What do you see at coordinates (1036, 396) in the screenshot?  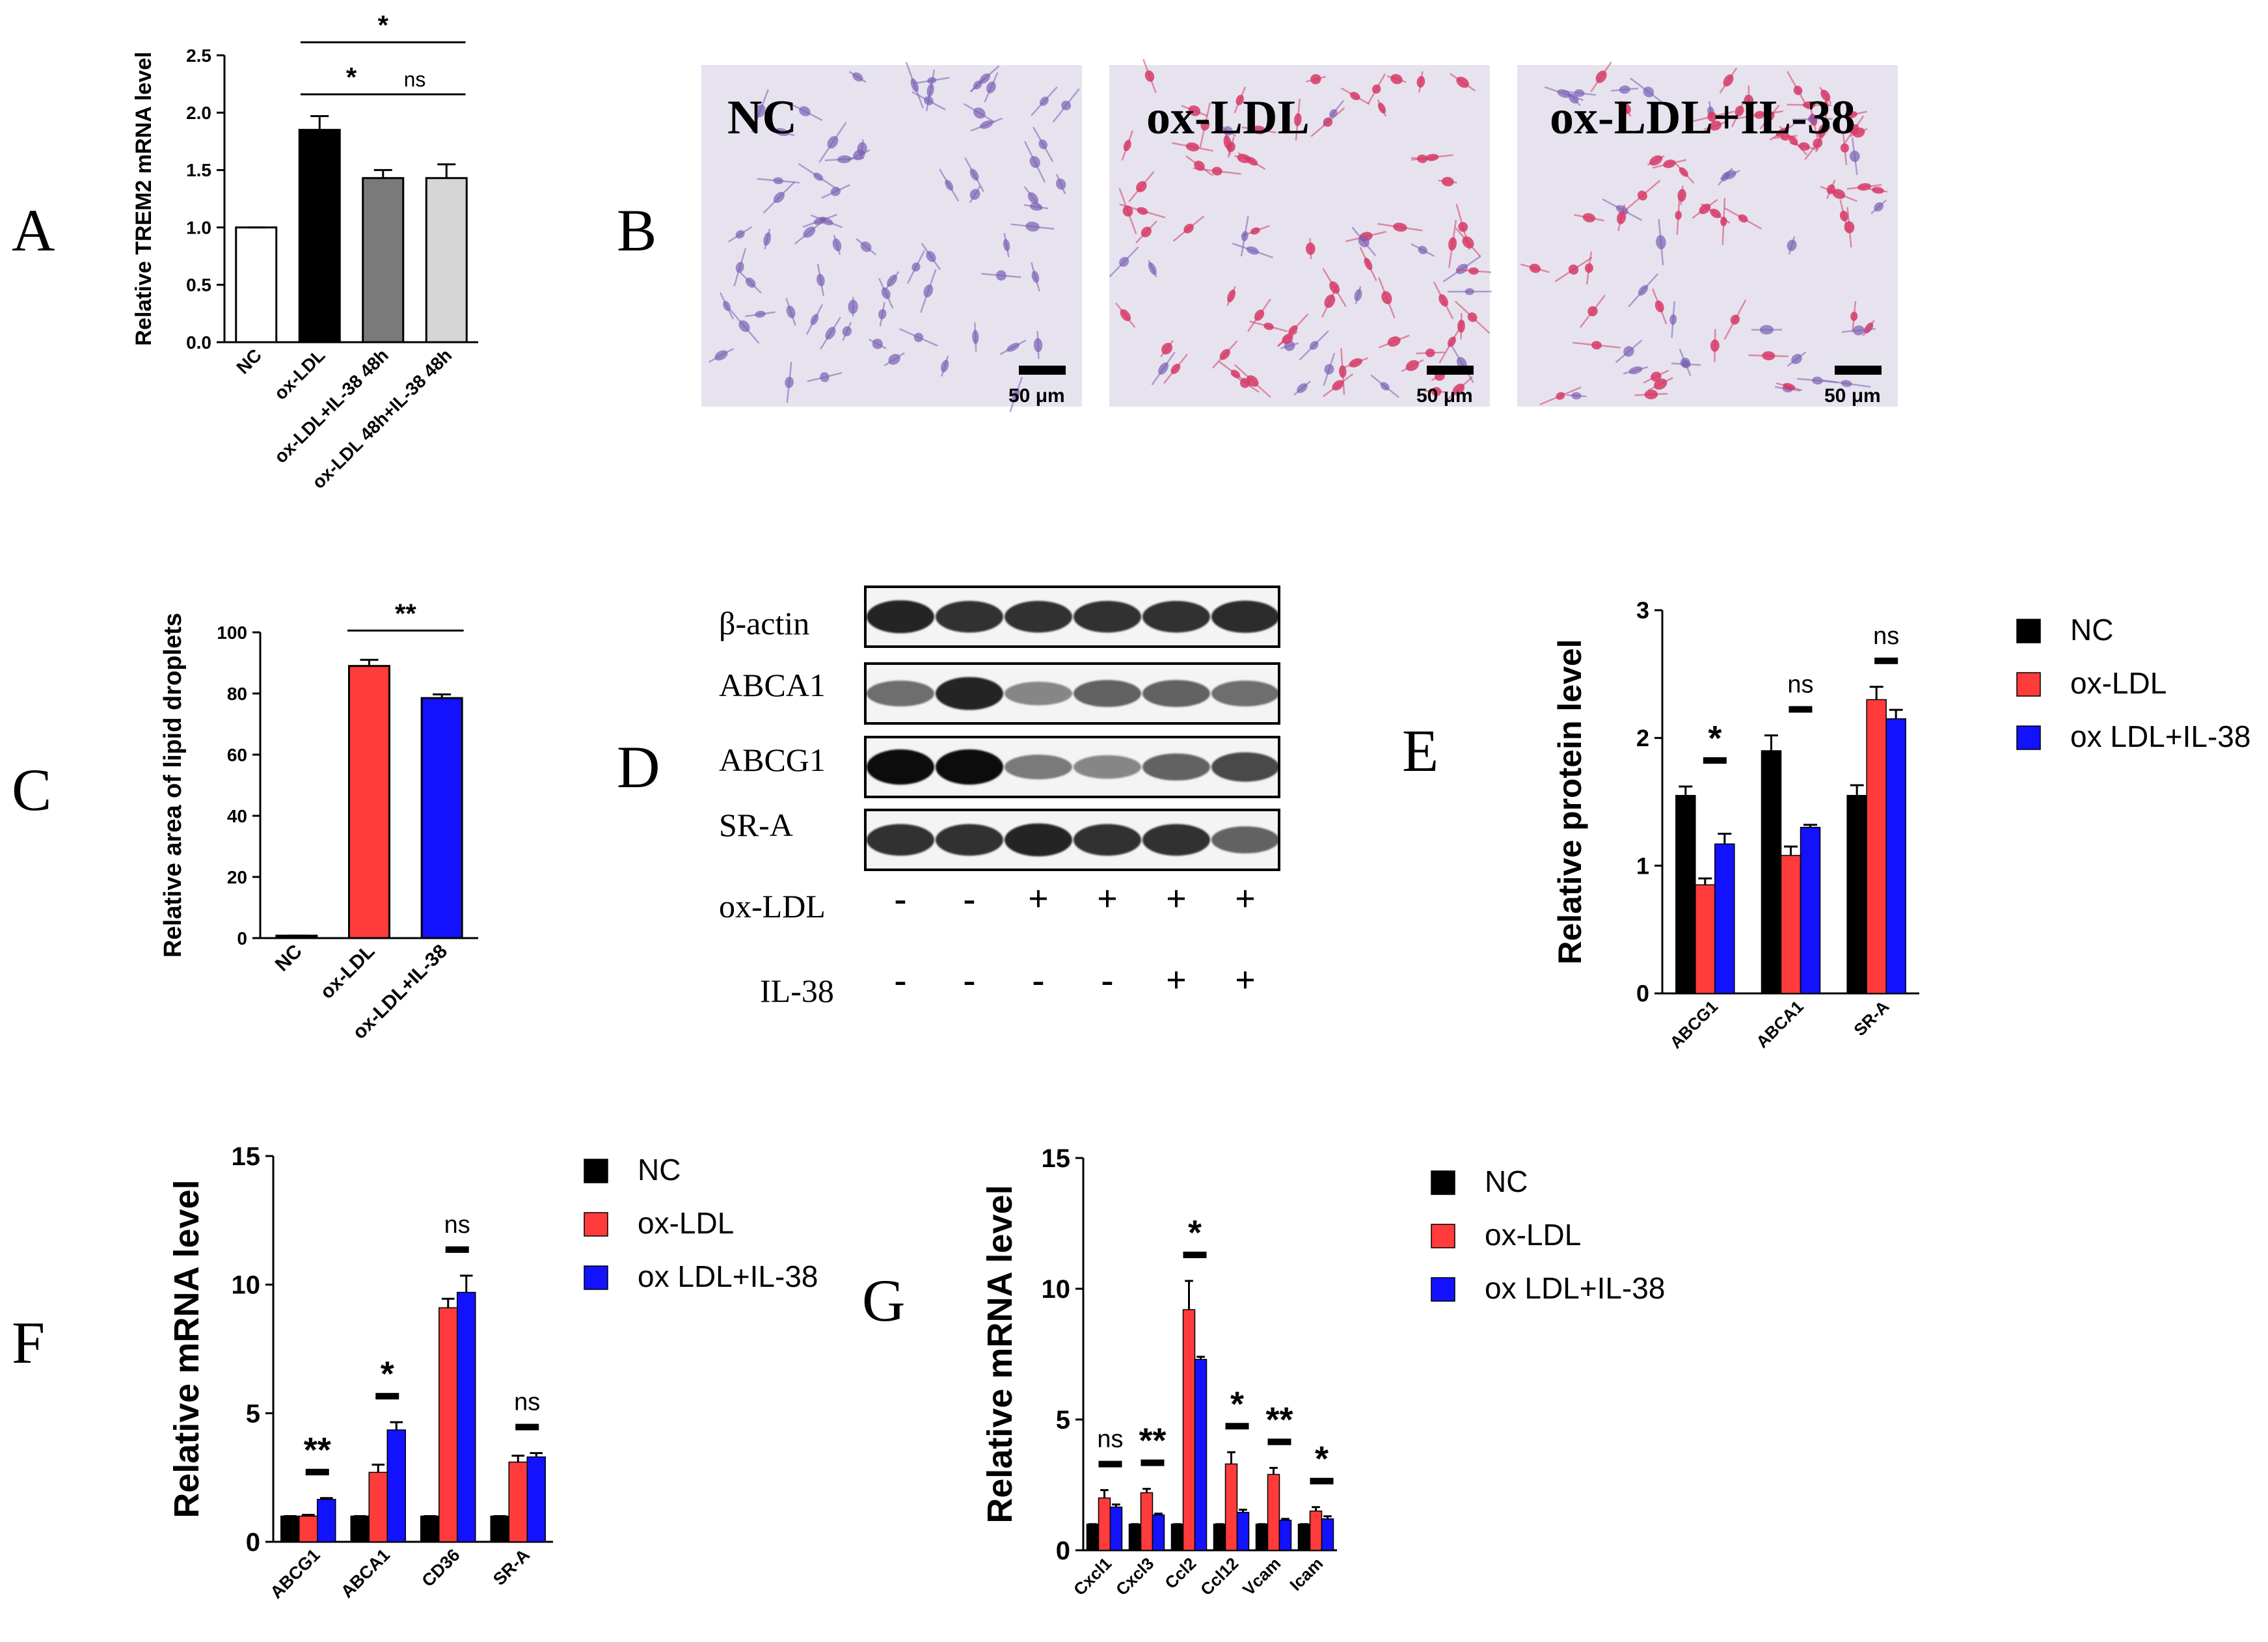 I see `scale-bar-label: 50 μm` at bounding box center [1036, 396].